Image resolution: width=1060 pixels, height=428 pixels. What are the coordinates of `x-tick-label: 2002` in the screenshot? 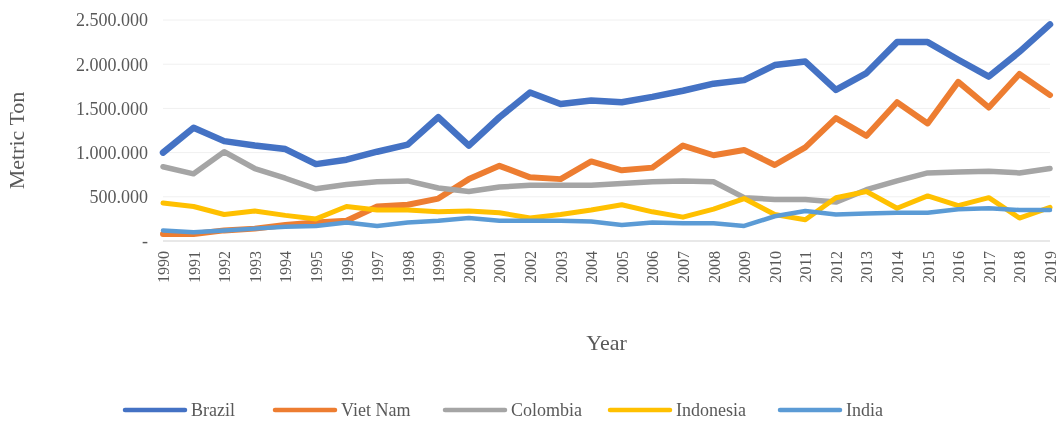 It's located at (531, 267).